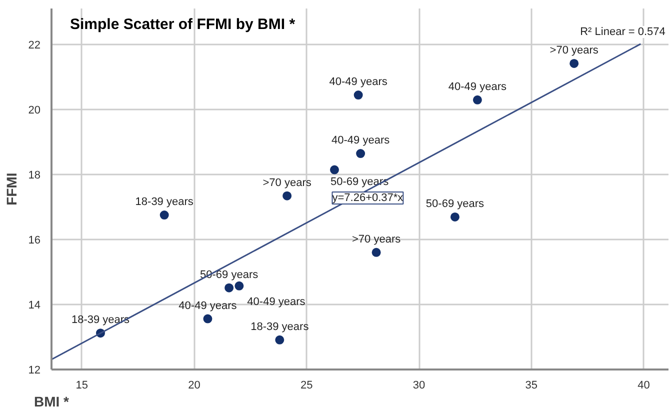 The width and height of the screenshot is (672, 412). What do you see at coordinates (183, 25) in the screenshot?
I see `text: Simple Scatter of FFMI by BMI *` at bounding box center [183, 25].